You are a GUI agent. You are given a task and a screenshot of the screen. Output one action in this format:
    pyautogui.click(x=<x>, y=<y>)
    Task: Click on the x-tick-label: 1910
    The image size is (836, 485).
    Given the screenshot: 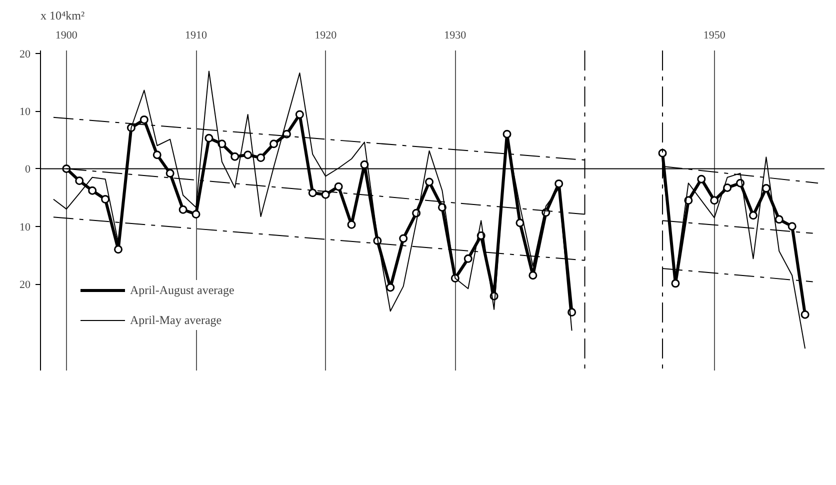 What is the action you would take?
    pyautogui.click(x=196, y=36)
    